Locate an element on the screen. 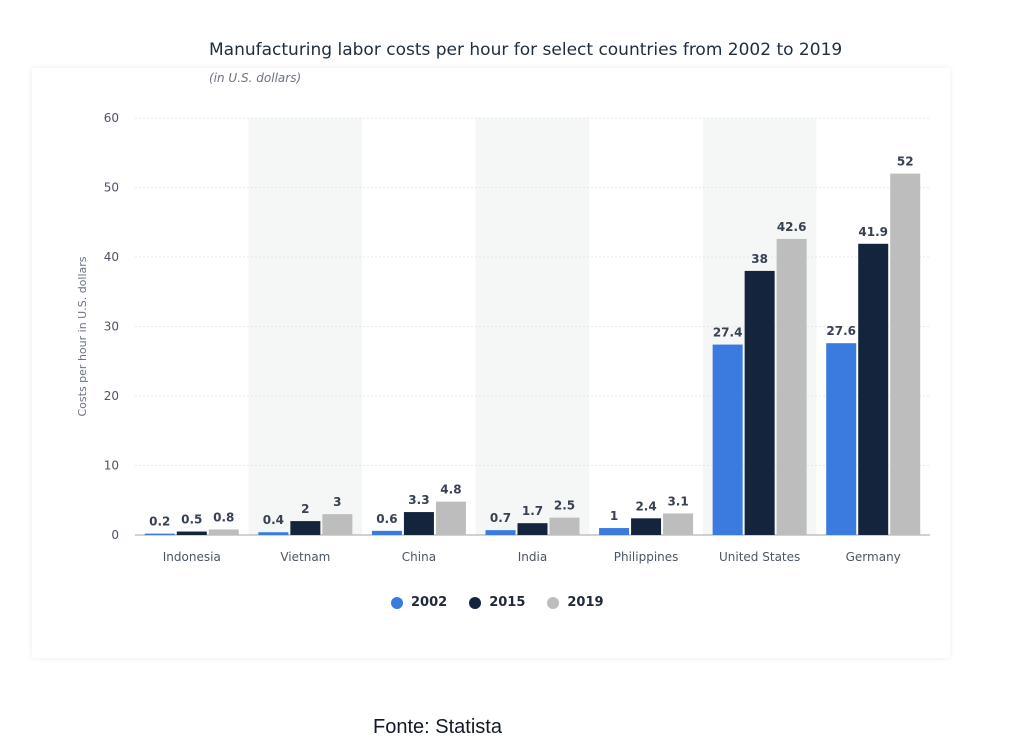  legend-label-2019: 2019 is located at coordinates (585, 602).